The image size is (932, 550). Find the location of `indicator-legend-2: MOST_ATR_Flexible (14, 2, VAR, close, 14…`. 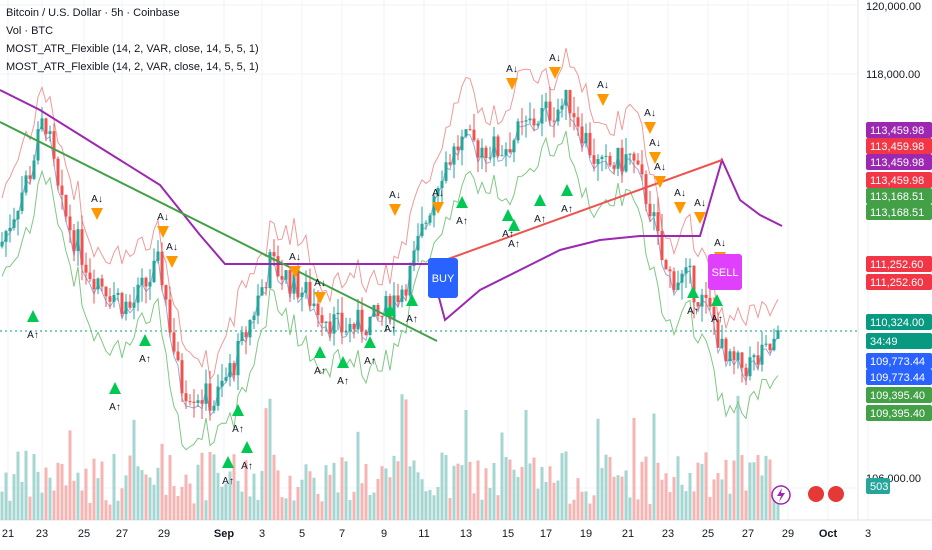

indicator-legend-2: MOST_ATR_Flexible (14, 2, VAR, close, 14… is located at coordinates (132, 67).